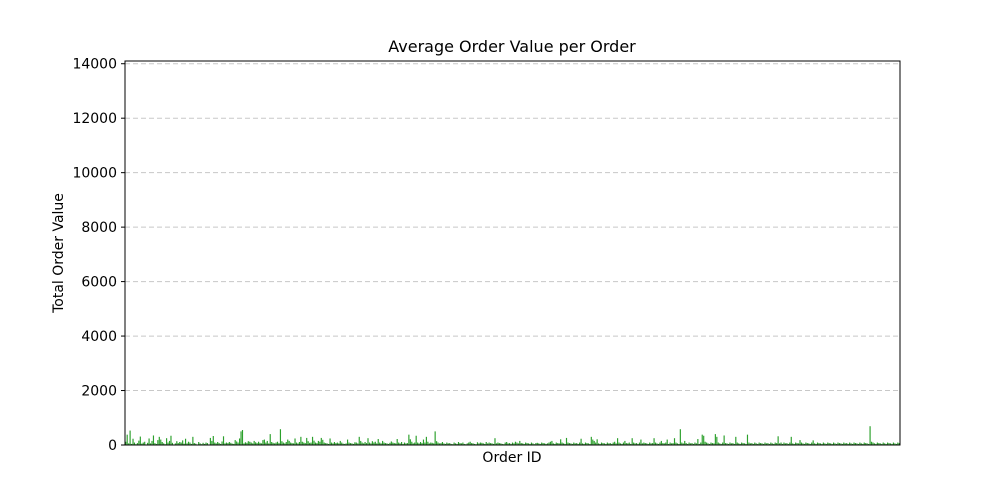 This screenshot has width=1000, height=500. Describe the element at coordinates (99, 337) in the screenshot. I see `y-tick-label: 4000` at that location.